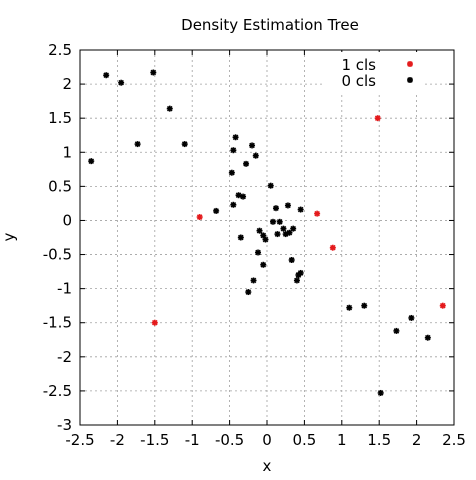 The width and height of the screenshot is (476, 480). I want to click on legend-background, so click(372, 72).